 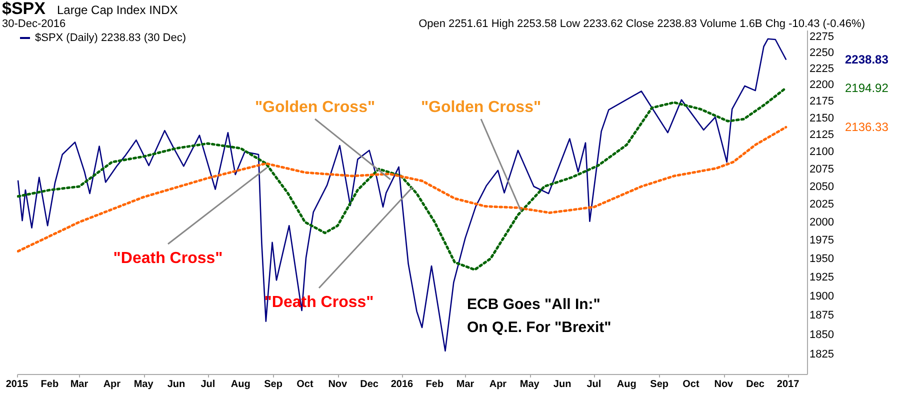 I want to click on chart-title: $SPX, so click(x=24, y=9).